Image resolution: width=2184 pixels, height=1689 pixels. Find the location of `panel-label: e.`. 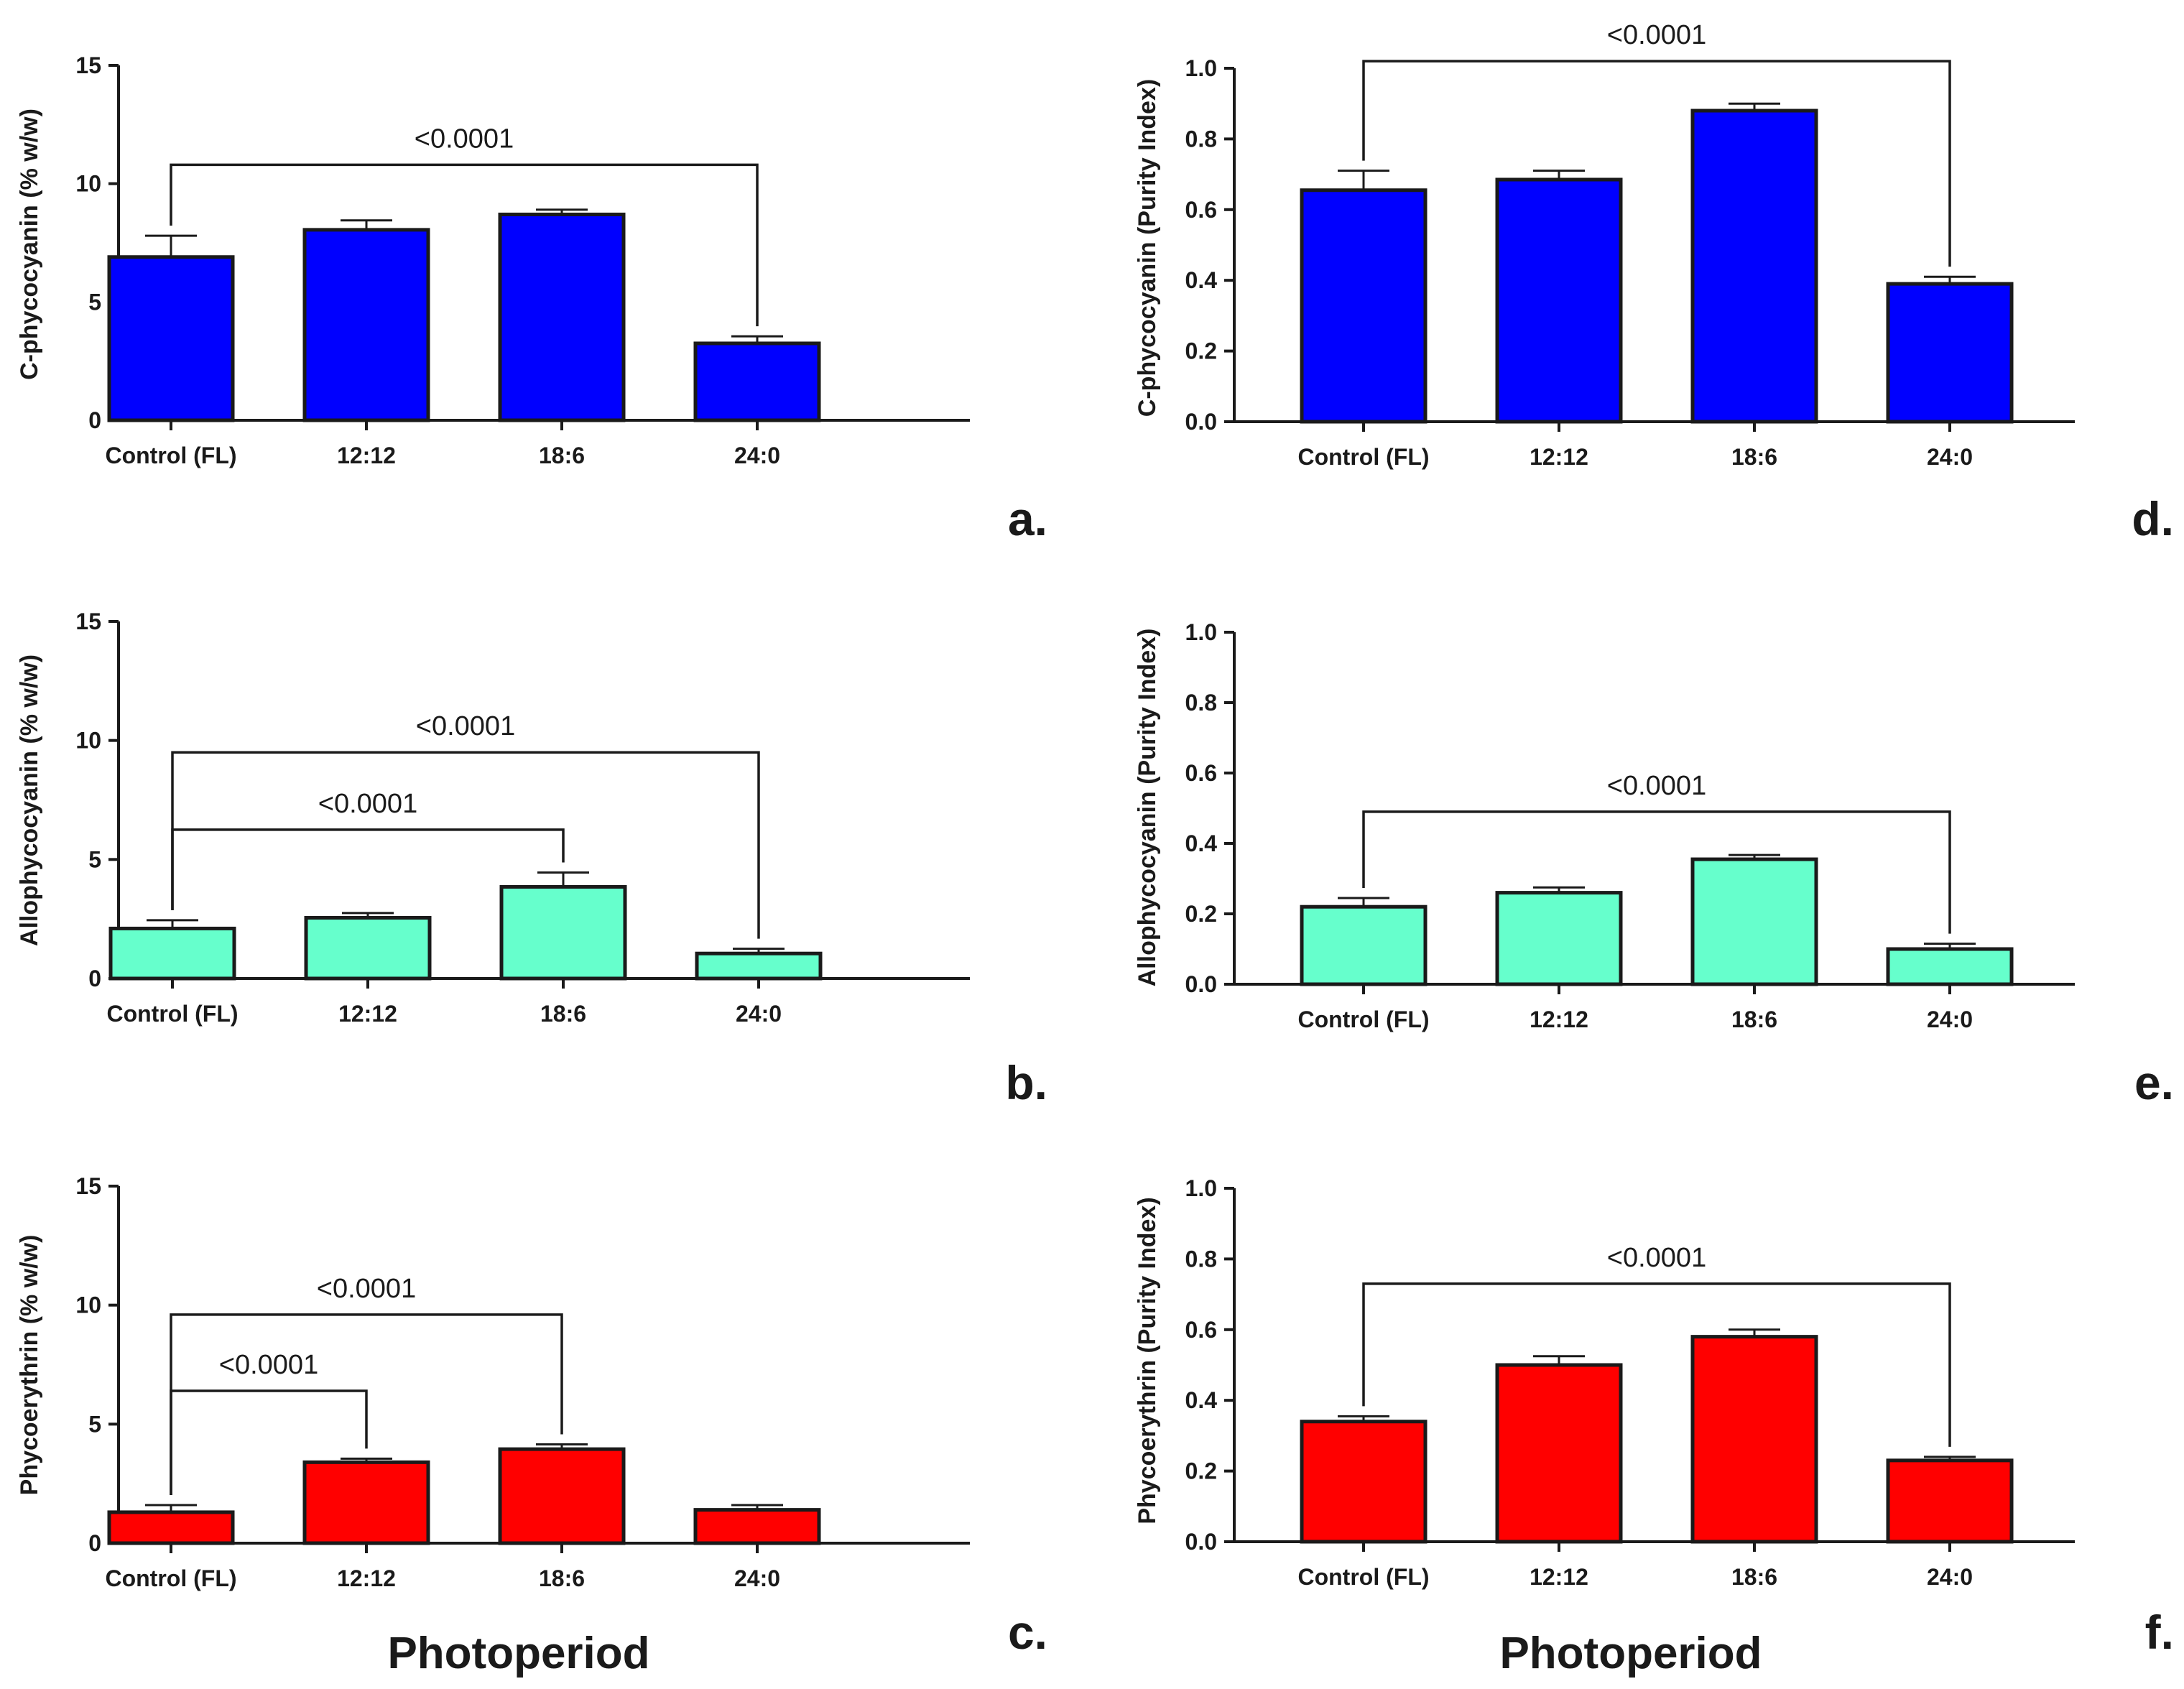

panel-label: e. is located at coordinates (2154, 1082).